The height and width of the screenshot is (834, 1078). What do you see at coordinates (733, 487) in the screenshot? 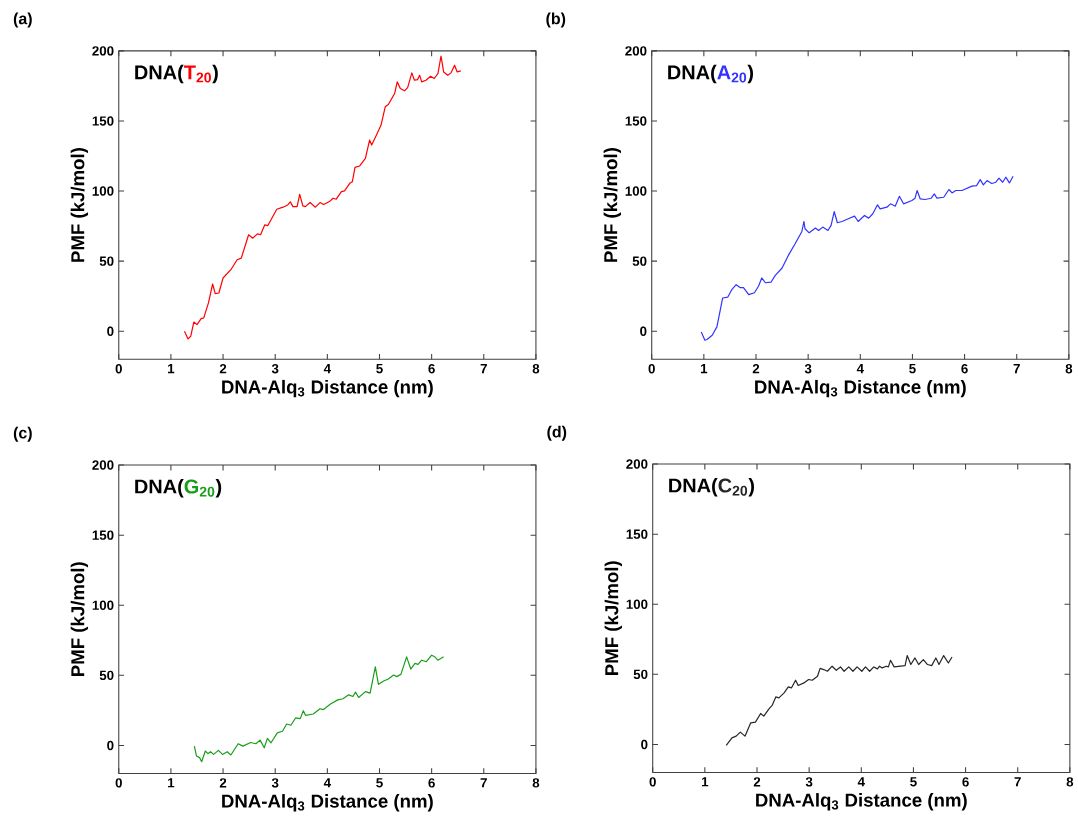
I see `annotation: C$_{20}$` at bounding box center [733, 487].